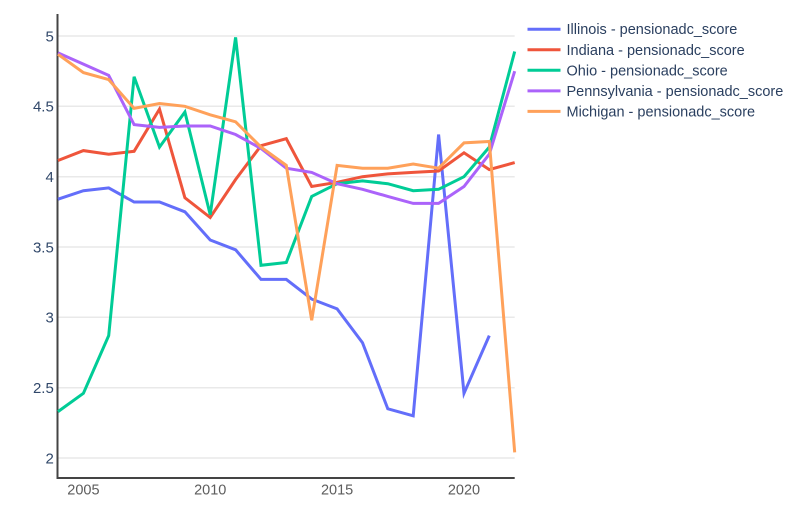 The width and height of the screenshot is (800, 516). What do you see at coordinates (656, 51) in the screenshot?
I see `svg-text: Indiana - pensionadc_score` at bounding box center [656, 51].